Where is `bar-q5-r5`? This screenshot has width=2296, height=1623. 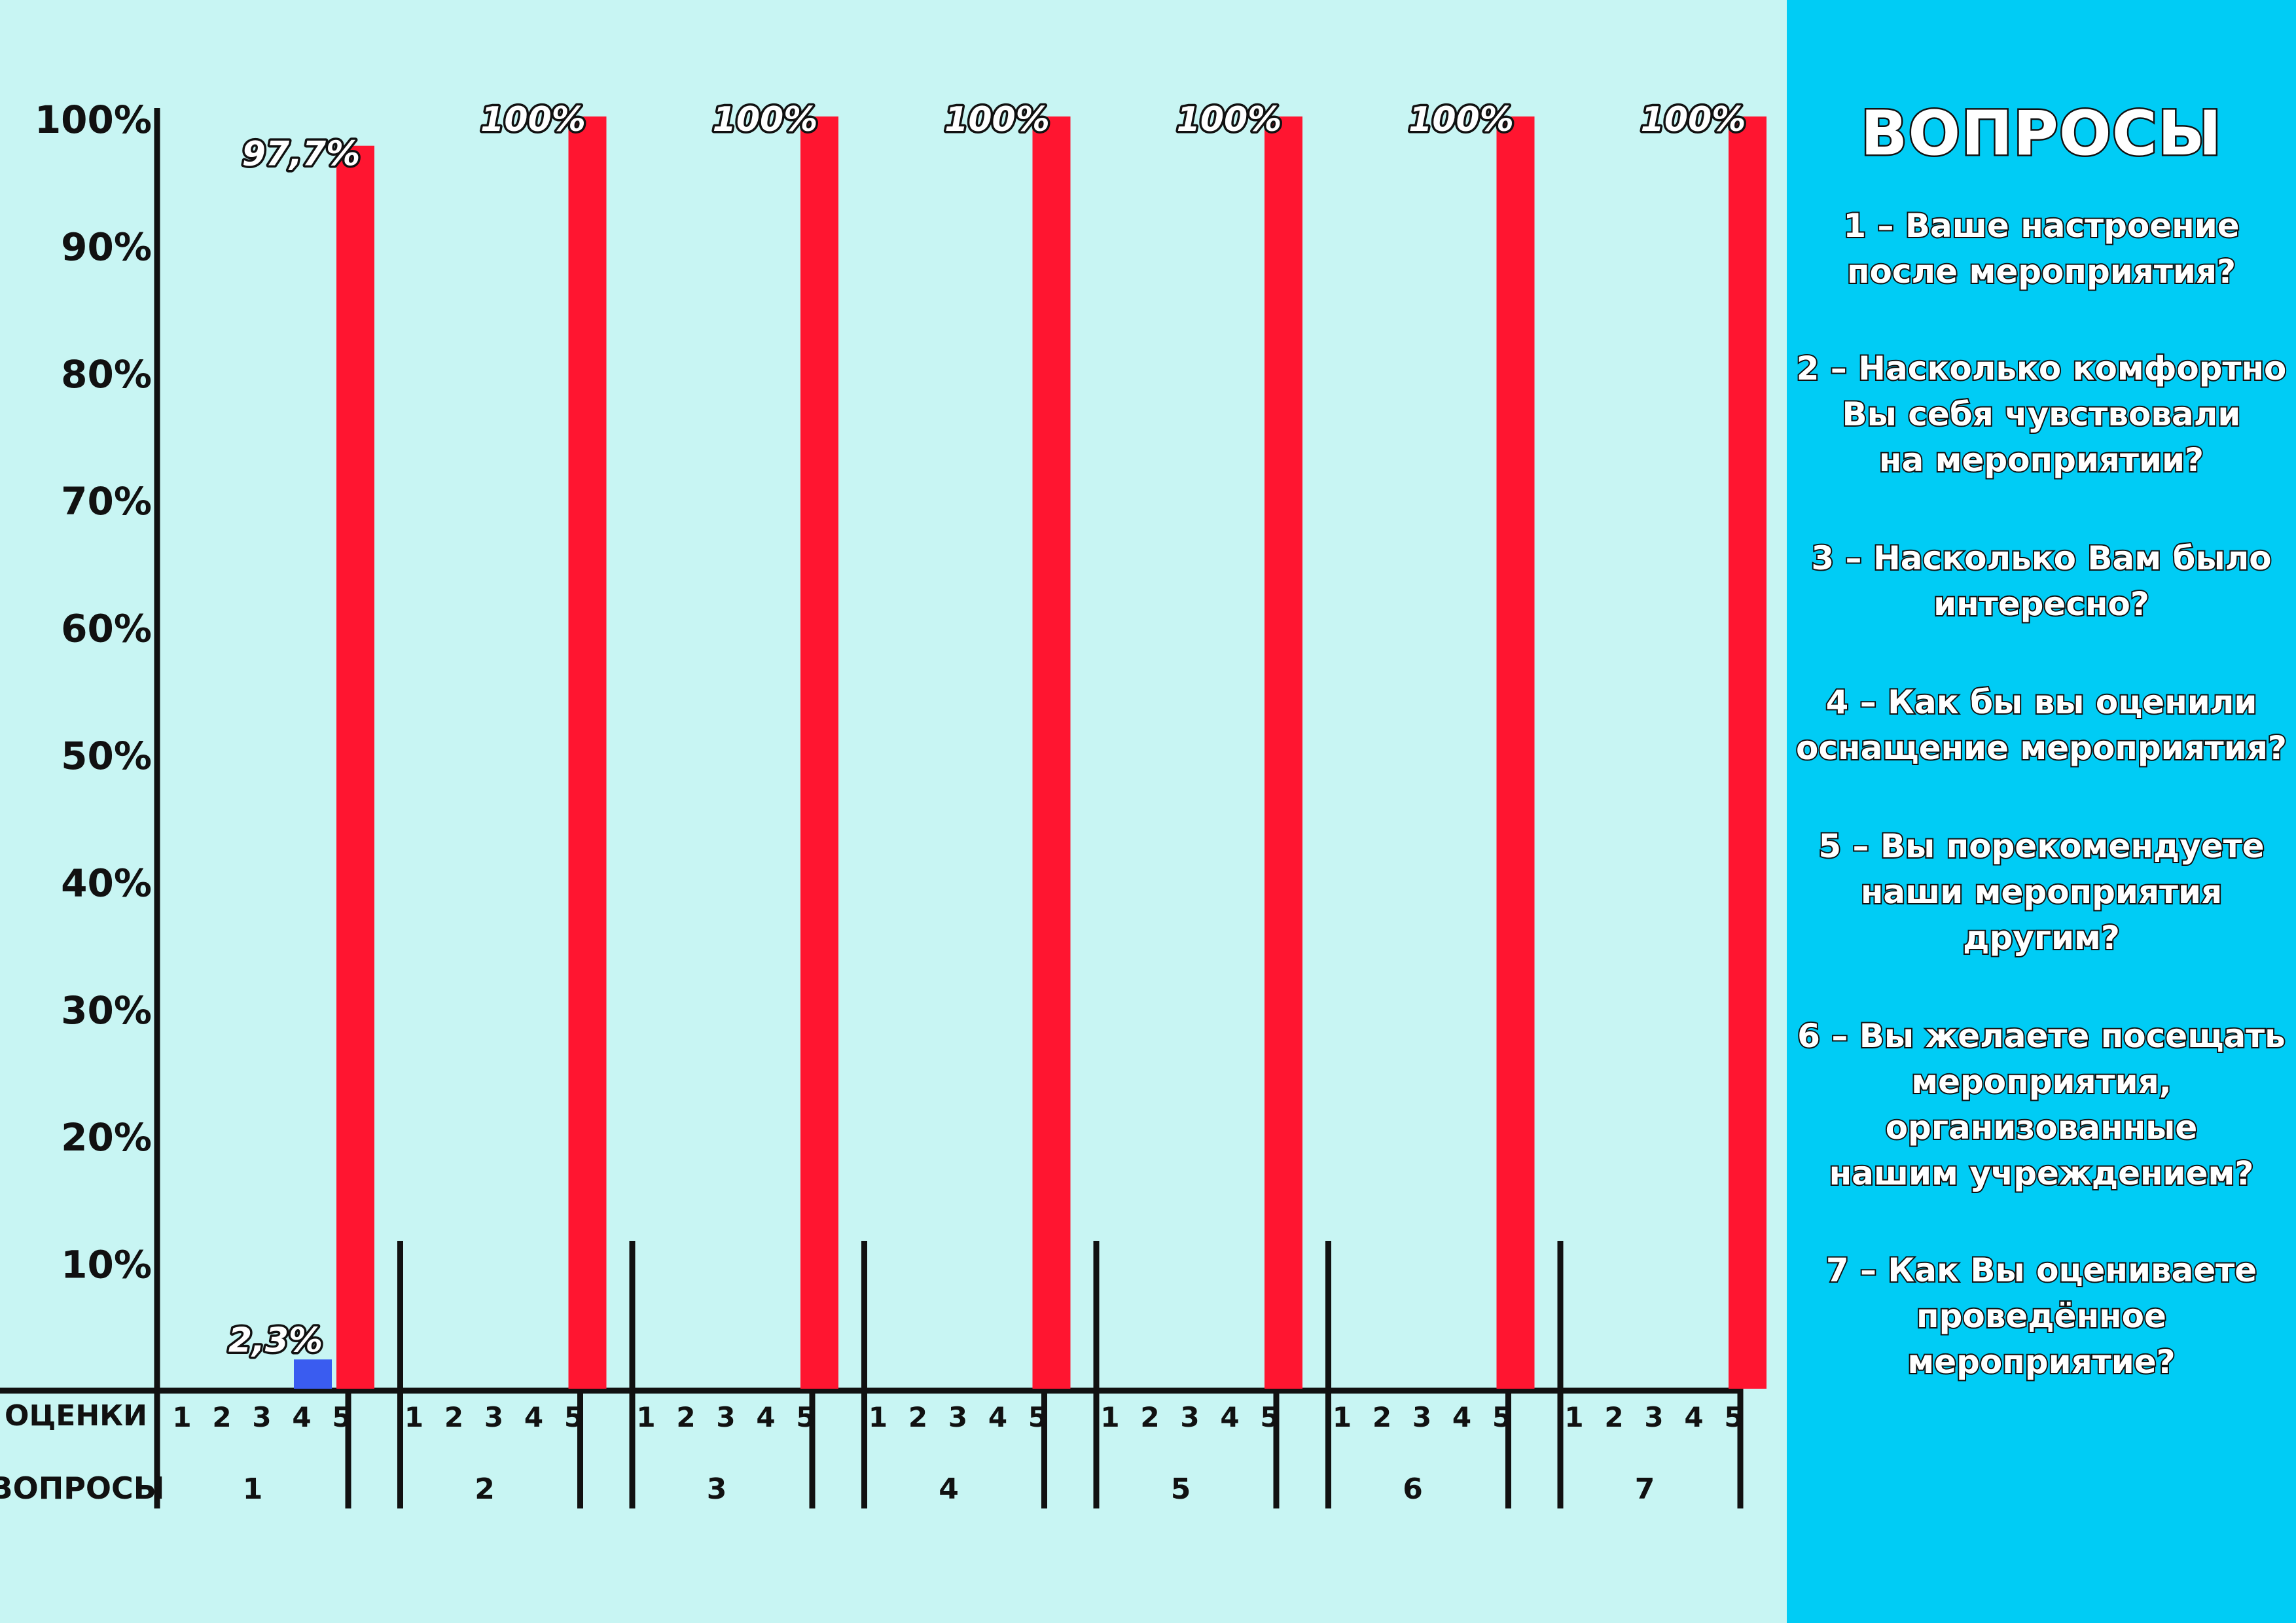 bar-q5-r5 is located at coordinates (1283, 752).